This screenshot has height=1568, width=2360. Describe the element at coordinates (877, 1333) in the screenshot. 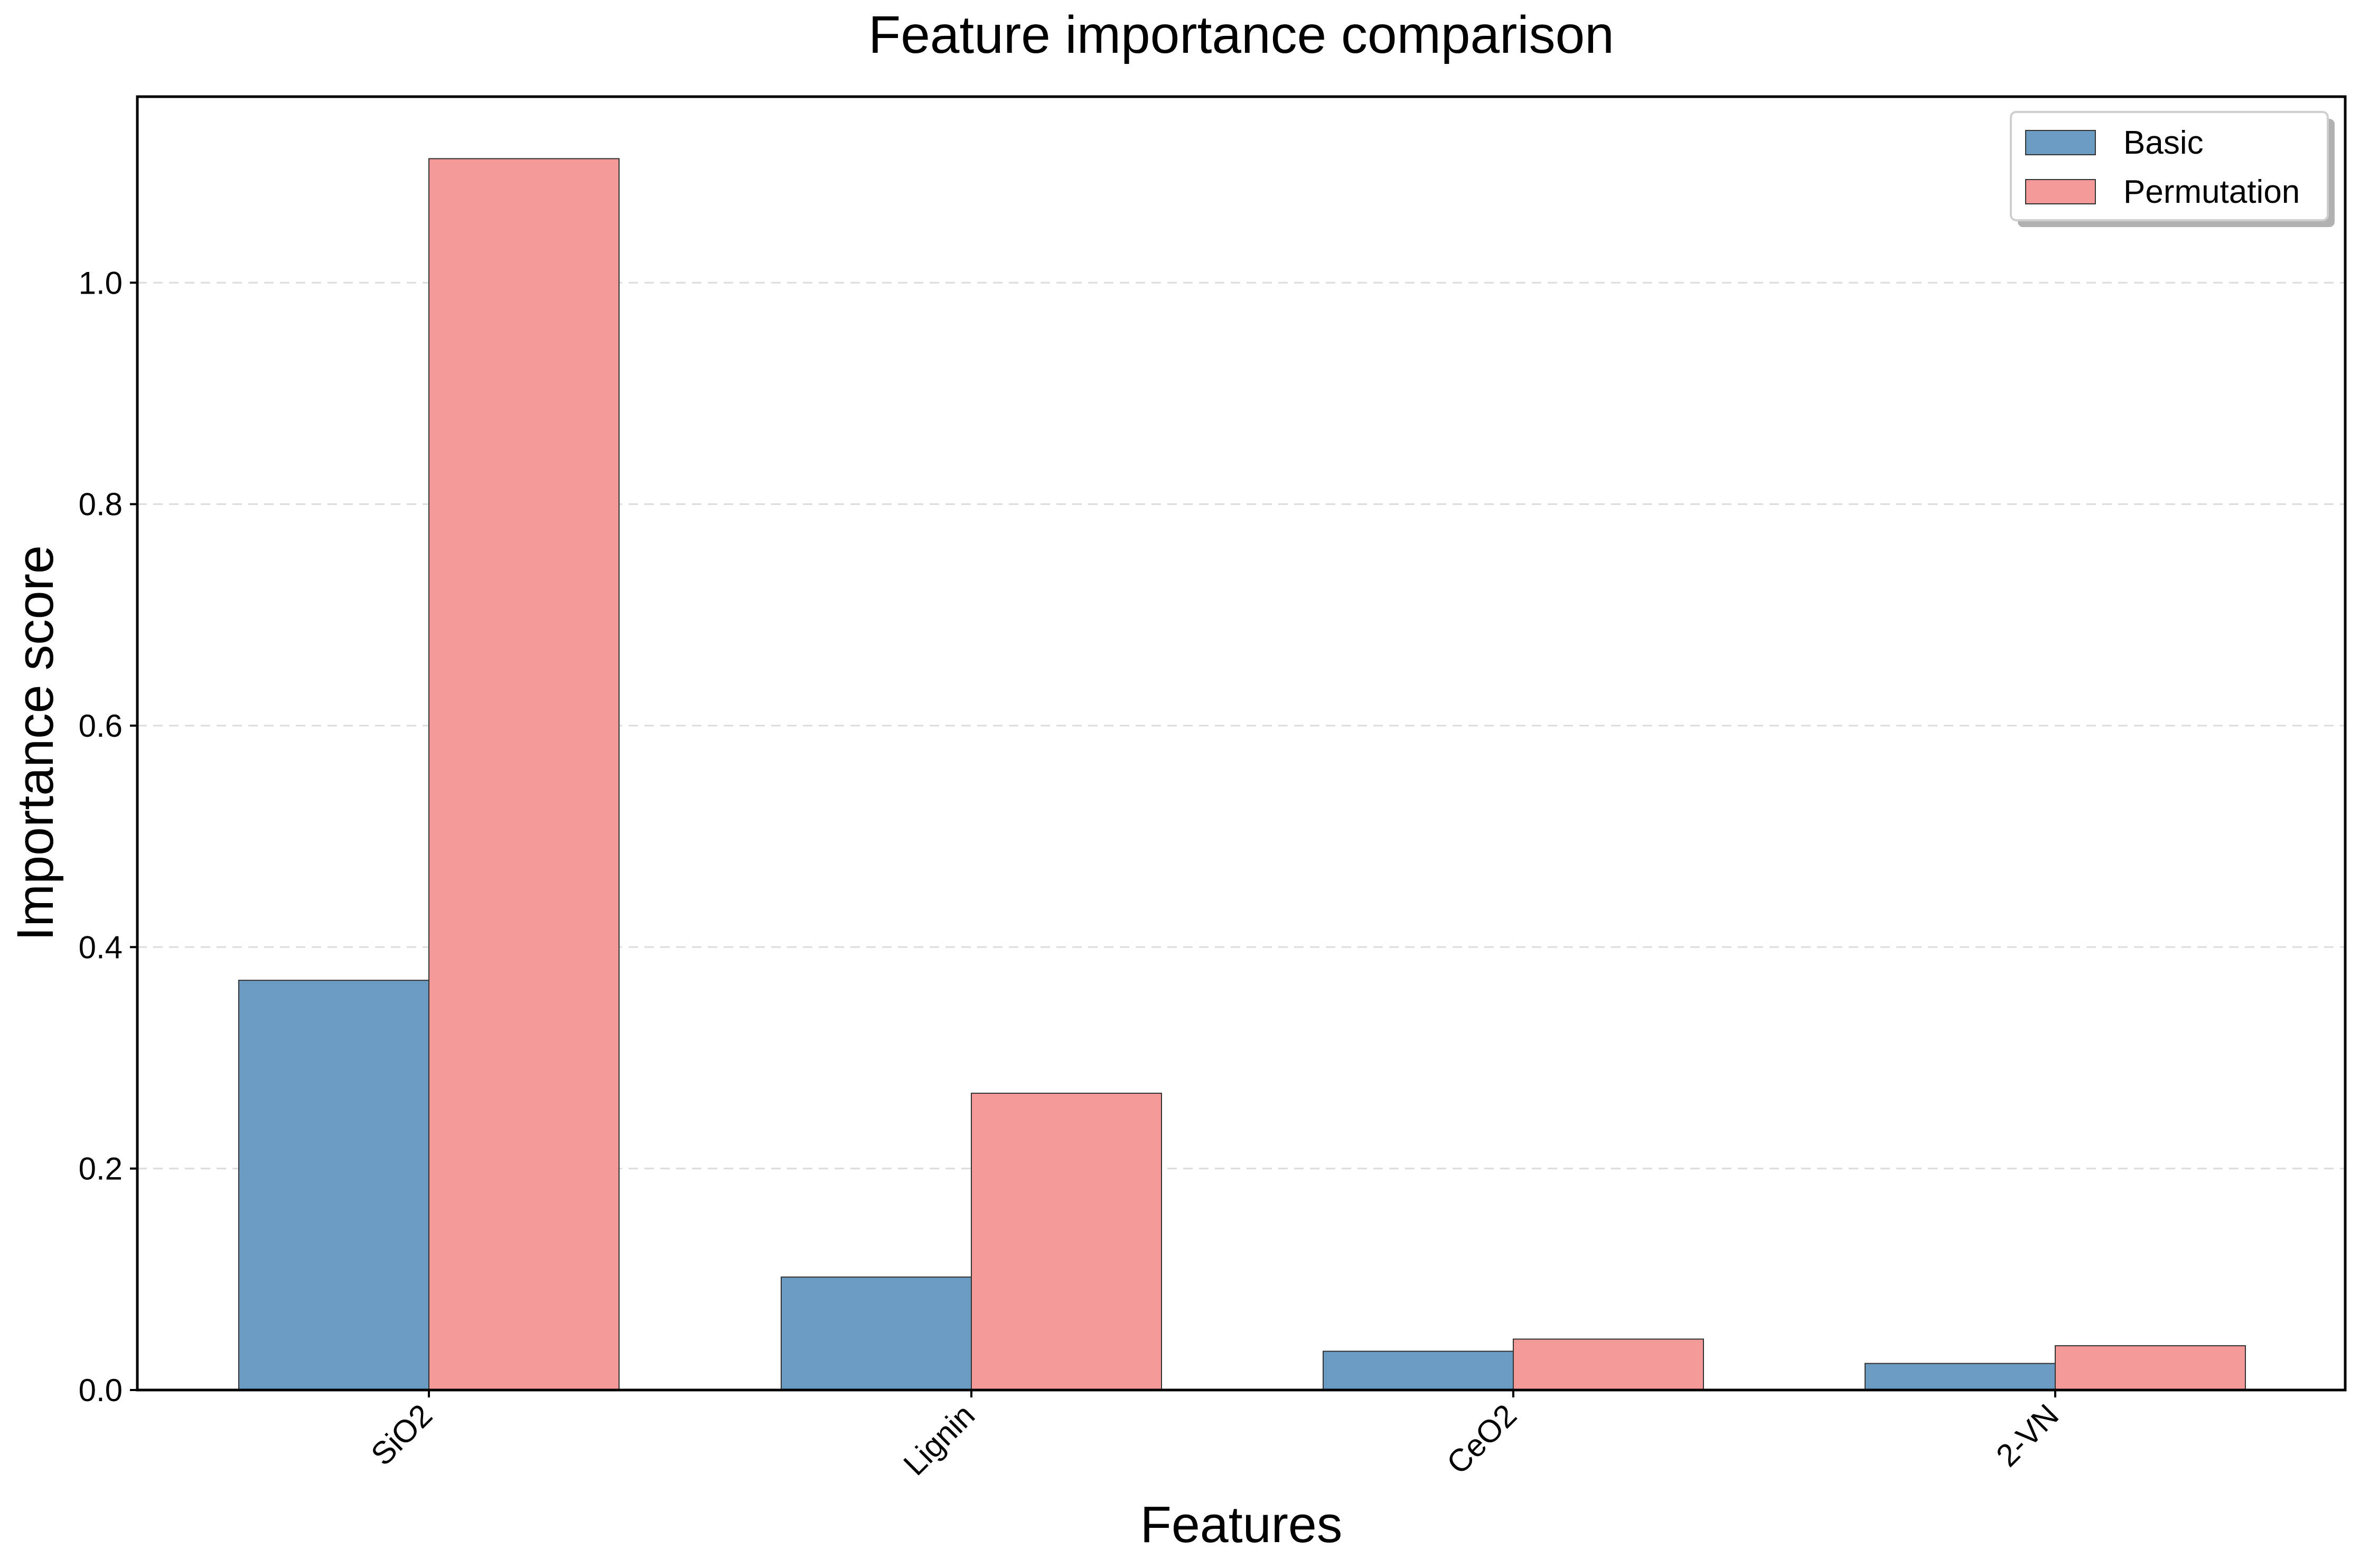

I see `bar-basic-lignin` at that location.